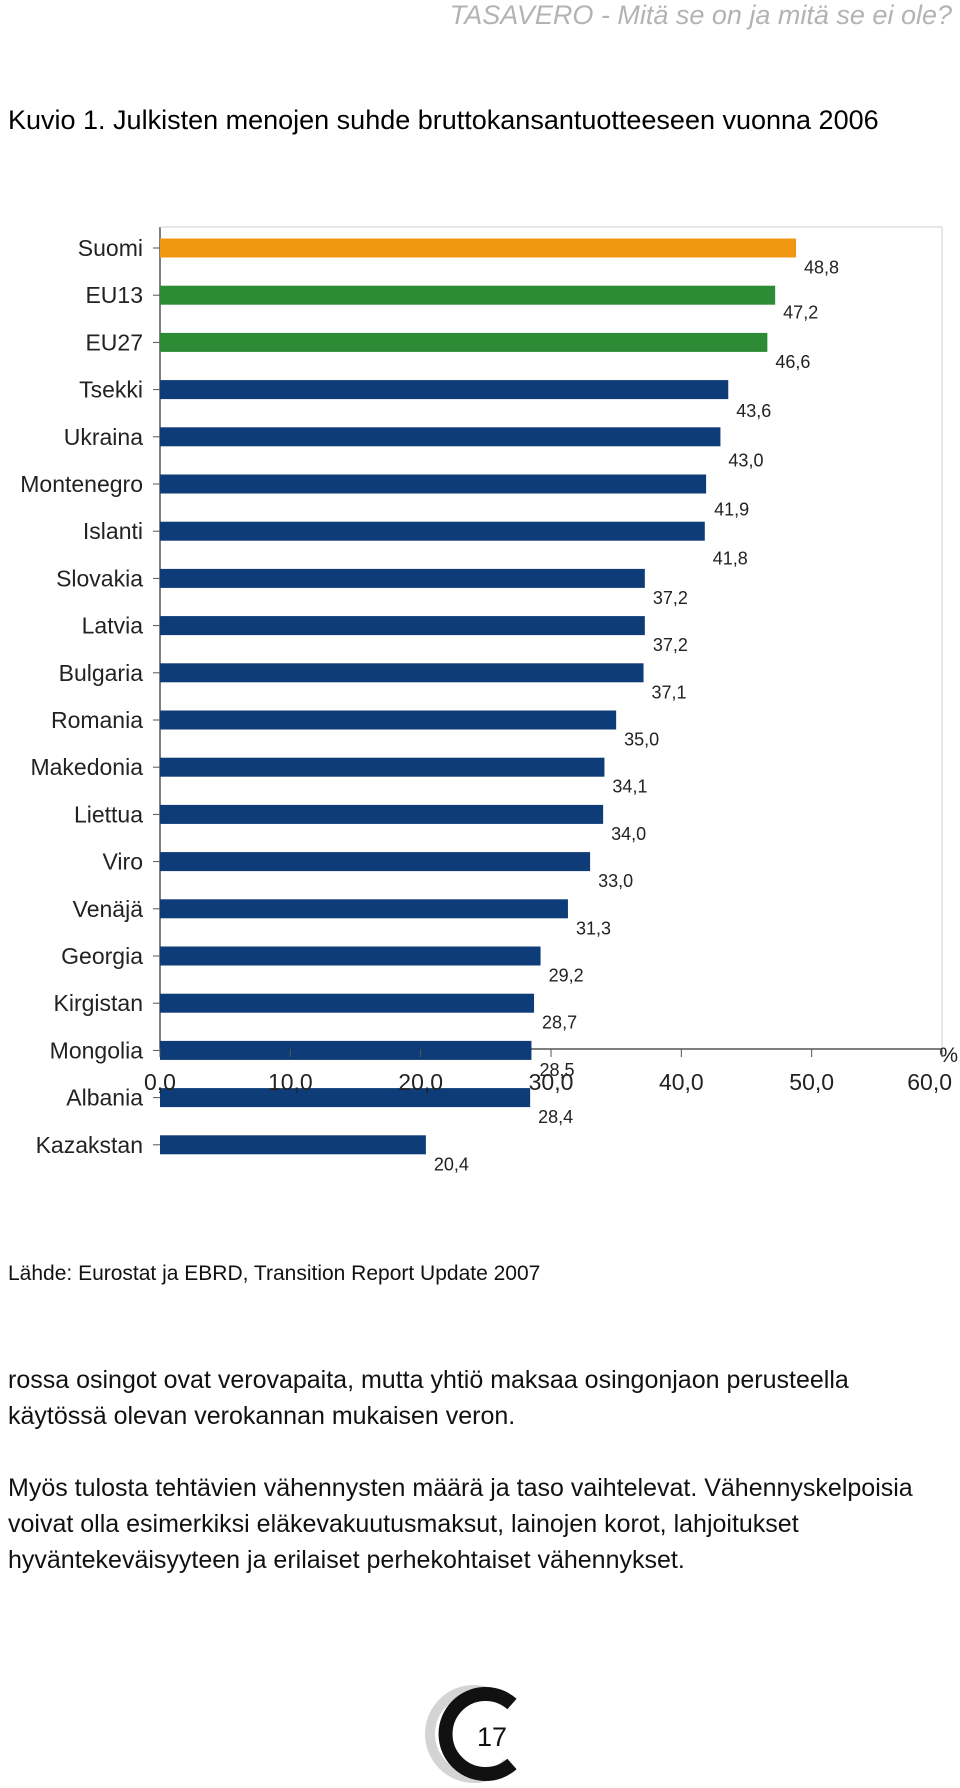  I want to click on category-label: Romania, so click(97, 720).